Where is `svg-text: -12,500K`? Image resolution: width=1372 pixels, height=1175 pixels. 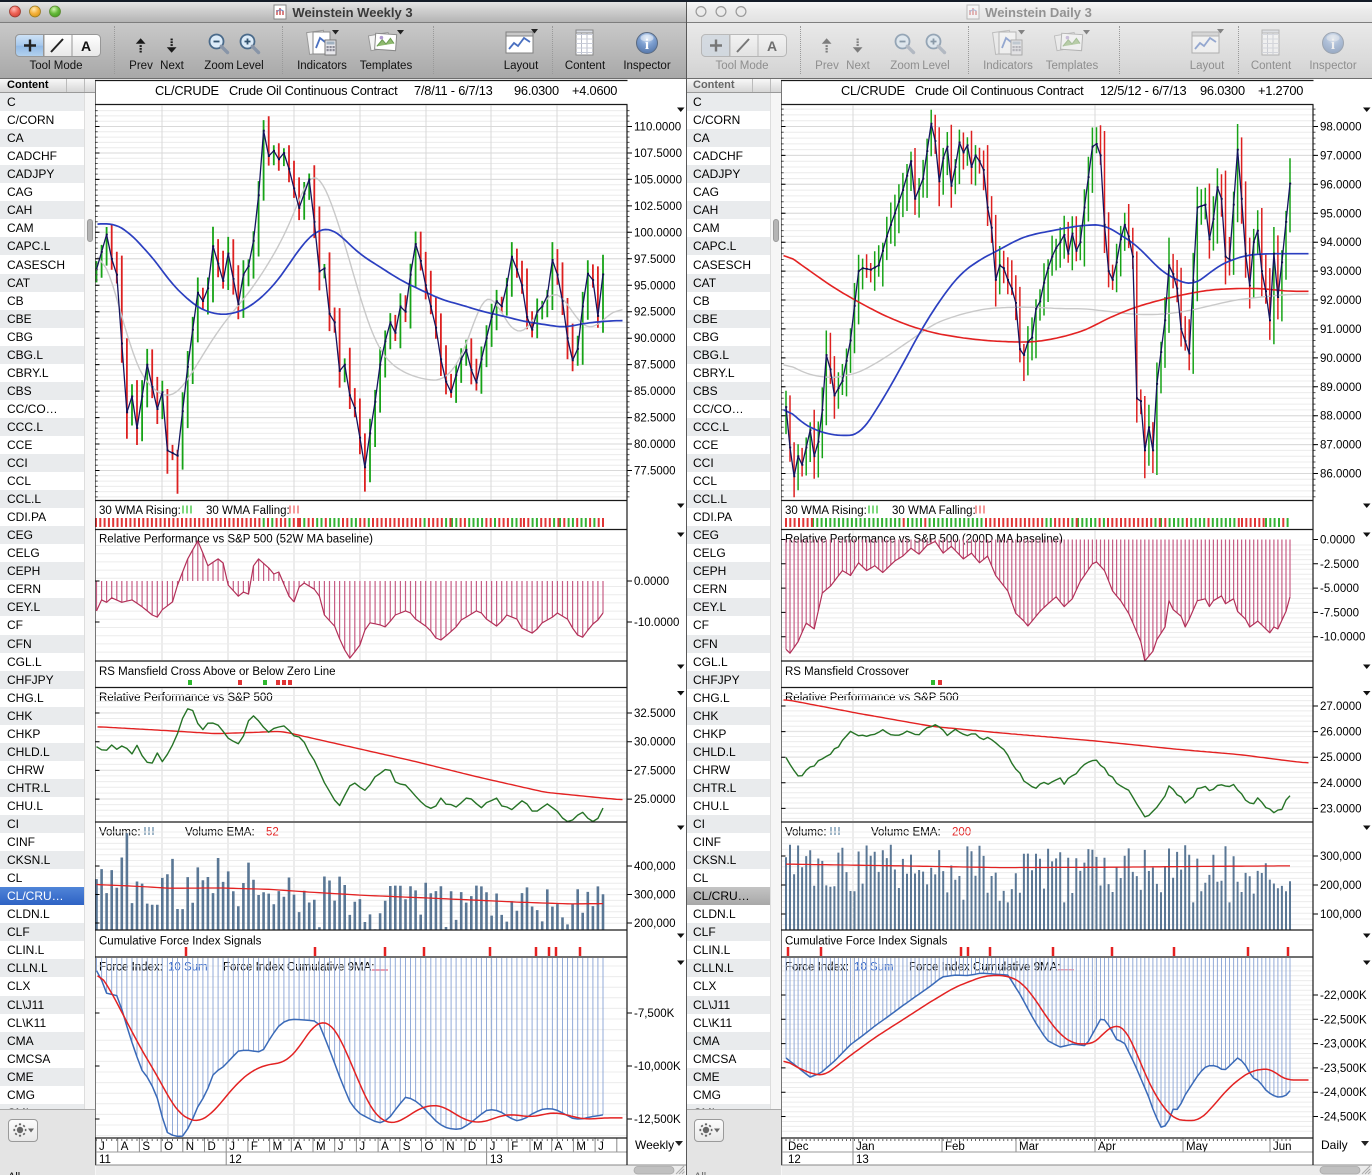
svg-text: -12,500K is located at coordinates (657, 1120).